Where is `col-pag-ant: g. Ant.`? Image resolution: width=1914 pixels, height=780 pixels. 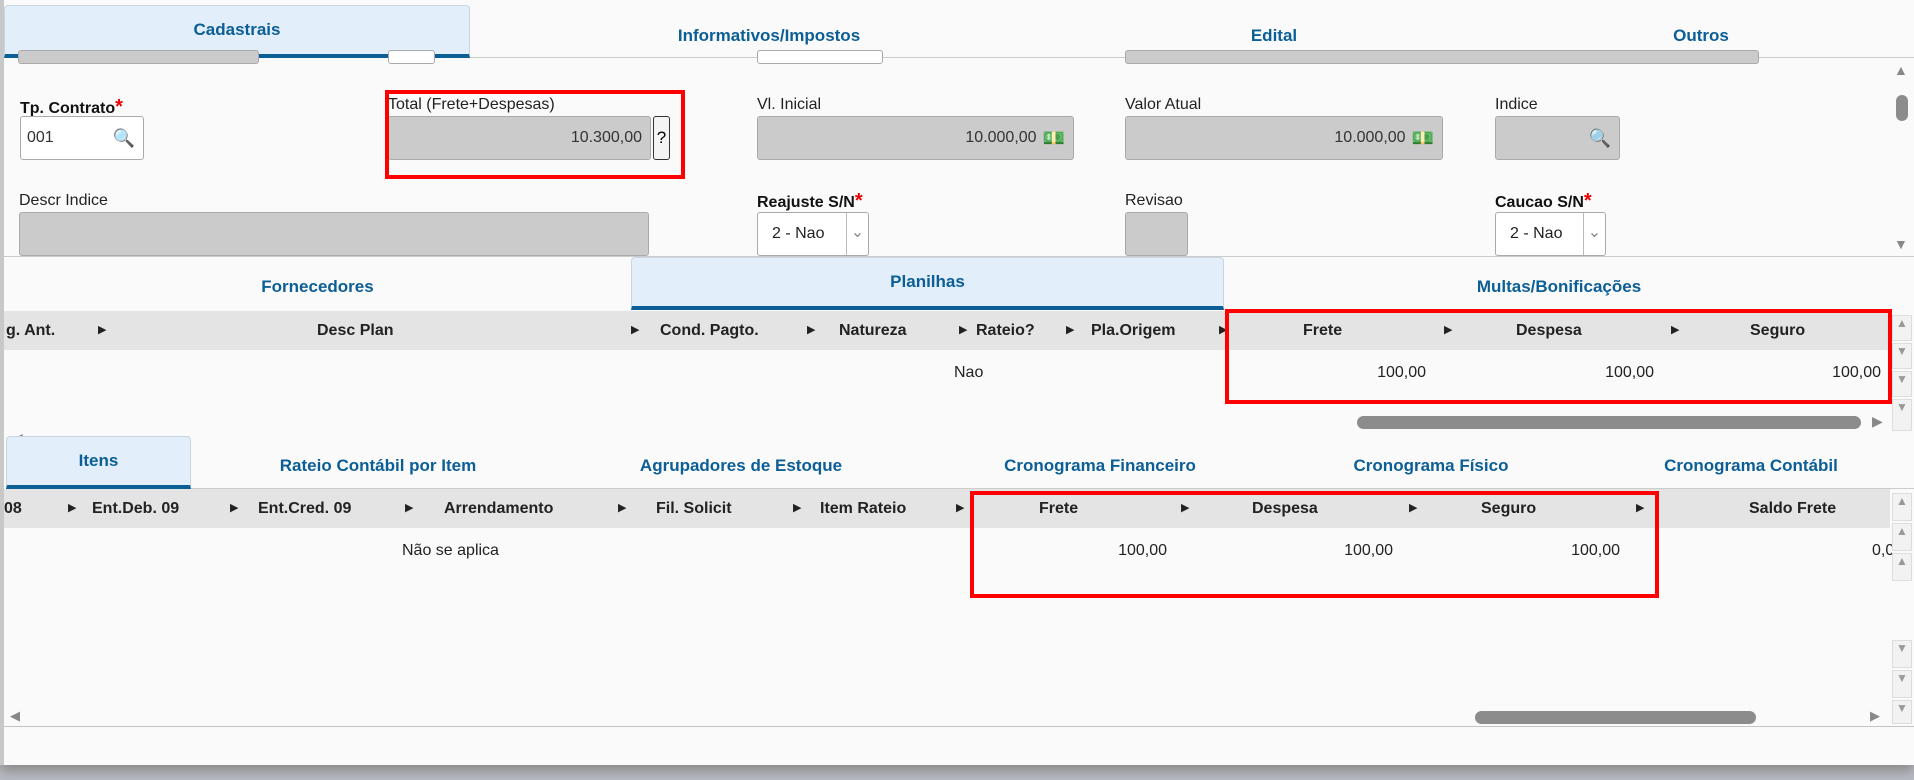 col-pag-ant: g. Ant. is located at coordinates (31, 330).